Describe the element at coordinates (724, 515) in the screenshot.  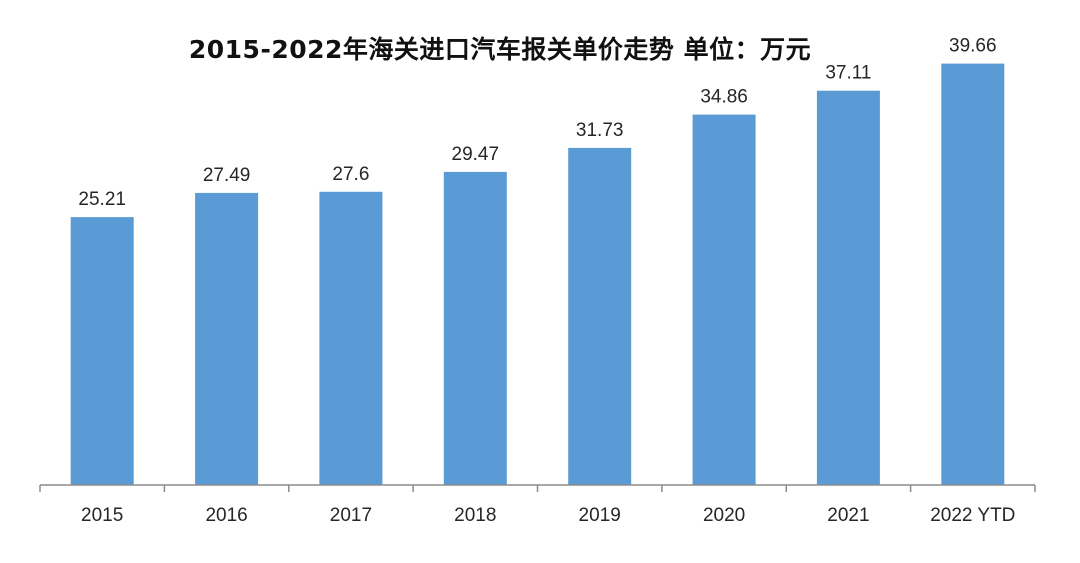
I see `x-tick-label-2020: 2020` at that location.